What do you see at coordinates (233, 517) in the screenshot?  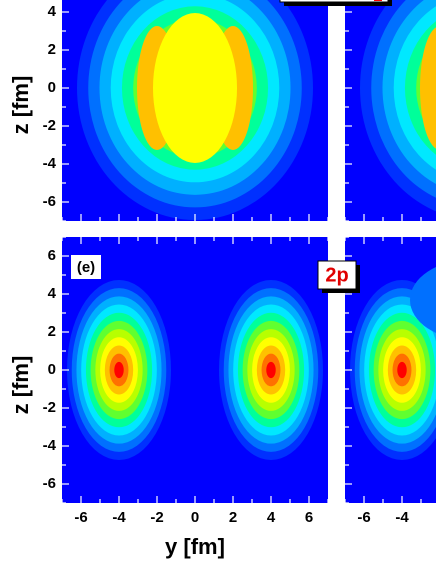 I see `x-tick-label: 2` at bounding box center [233, 517].